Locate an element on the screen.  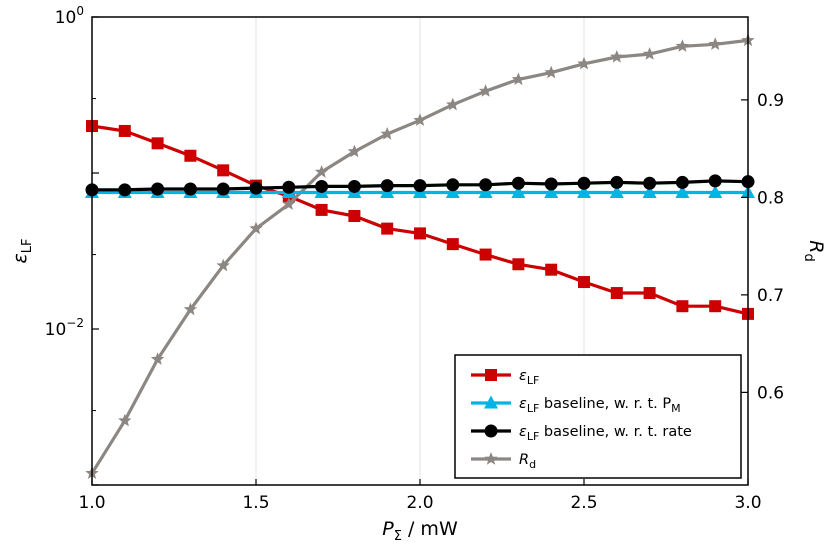
legend-label: εLF baseline, w. r. t. PM is located at coordinates (600, 405).